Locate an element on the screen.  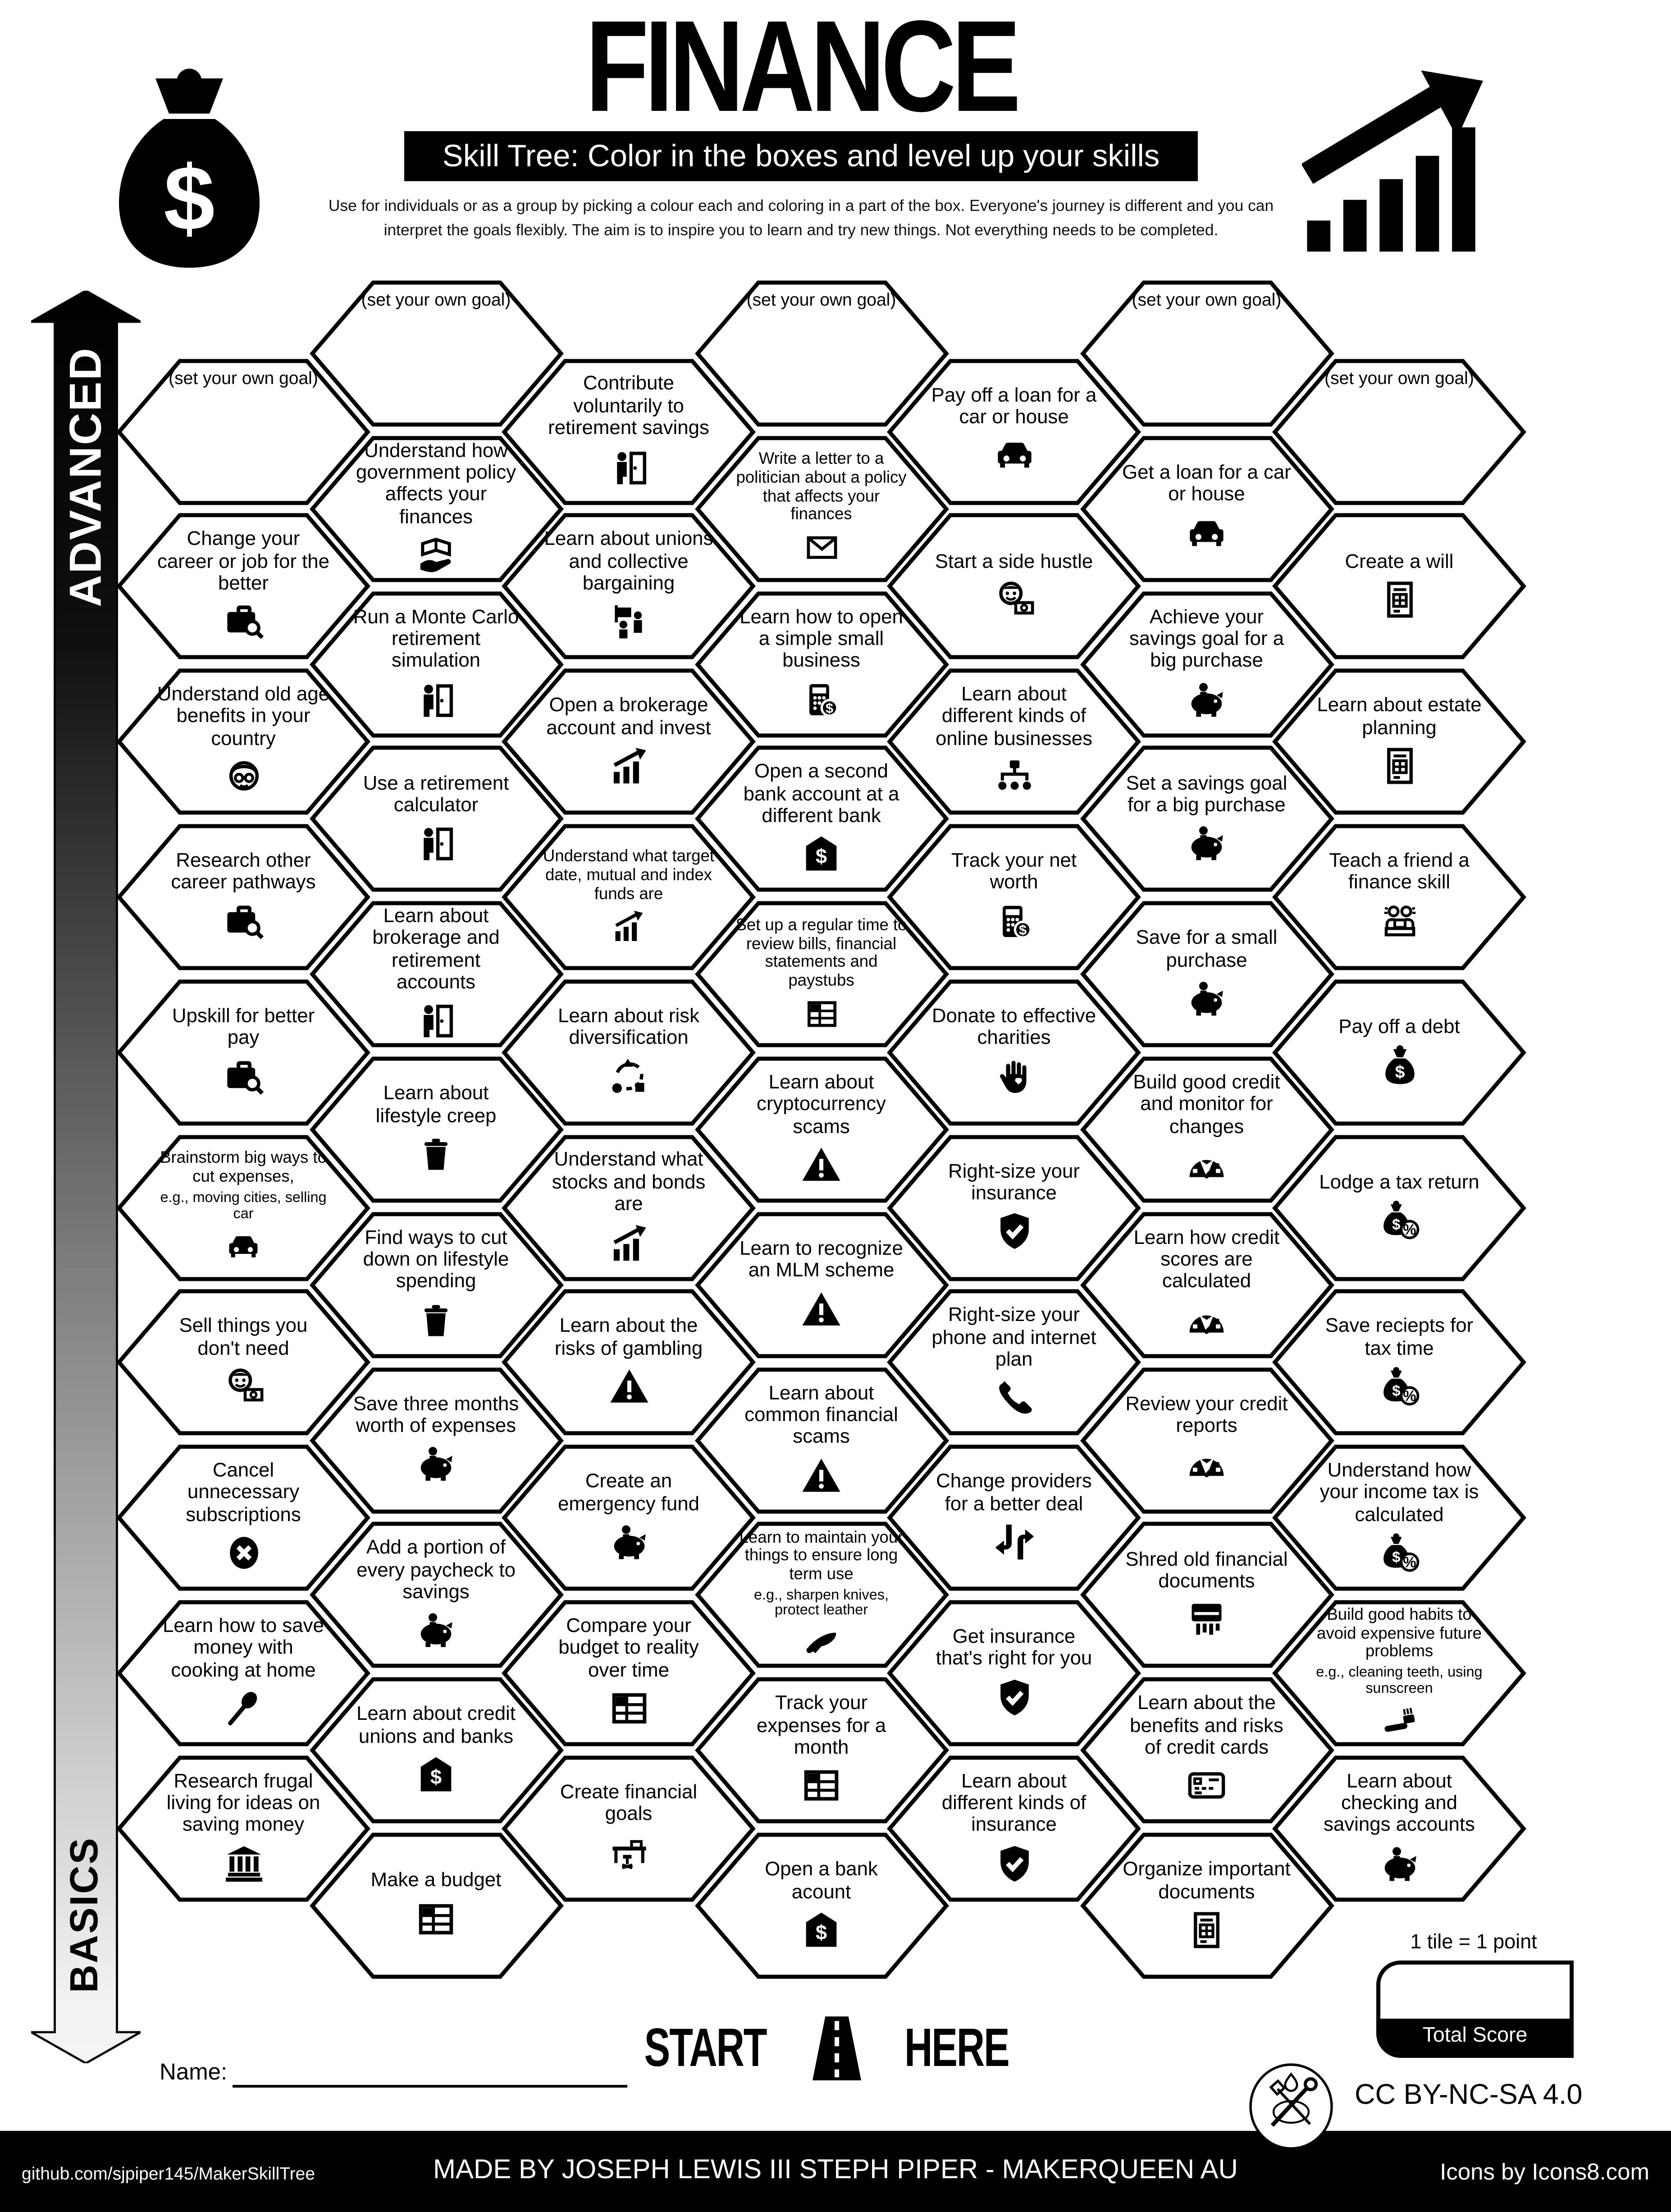
hex-tile: Create financial goals is located at coordinates (629, 1828).